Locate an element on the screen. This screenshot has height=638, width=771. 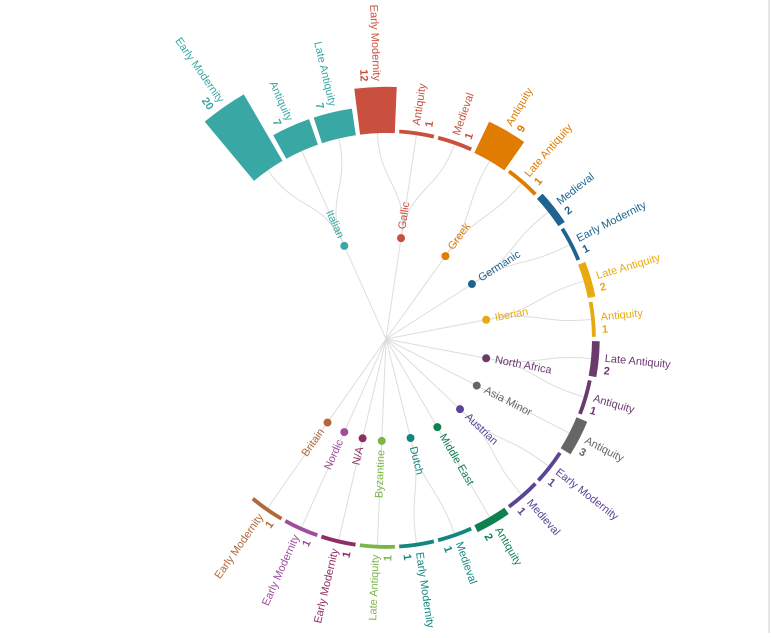
leaf-label: Late Antiquity7 is located at coordinates (318, 75).